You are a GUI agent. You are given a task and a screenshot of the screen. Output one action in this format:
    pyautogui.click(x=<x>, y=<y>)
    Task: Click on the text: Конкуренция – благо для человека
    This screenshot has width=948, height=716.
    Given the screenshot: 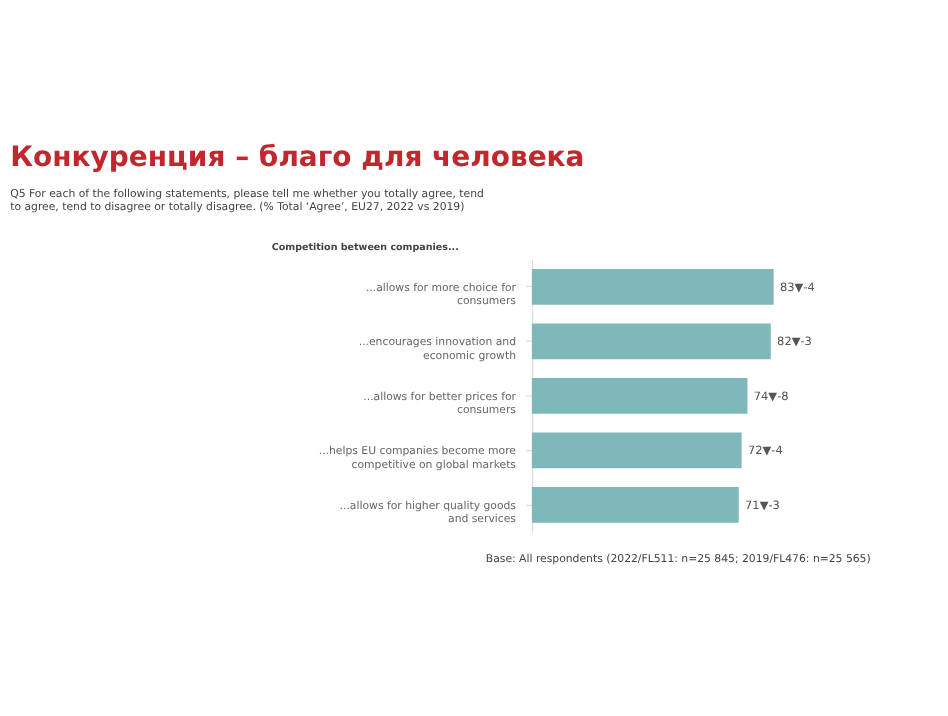 What is the action you would take?
    pyautogui.click(x=297, y=158)
    